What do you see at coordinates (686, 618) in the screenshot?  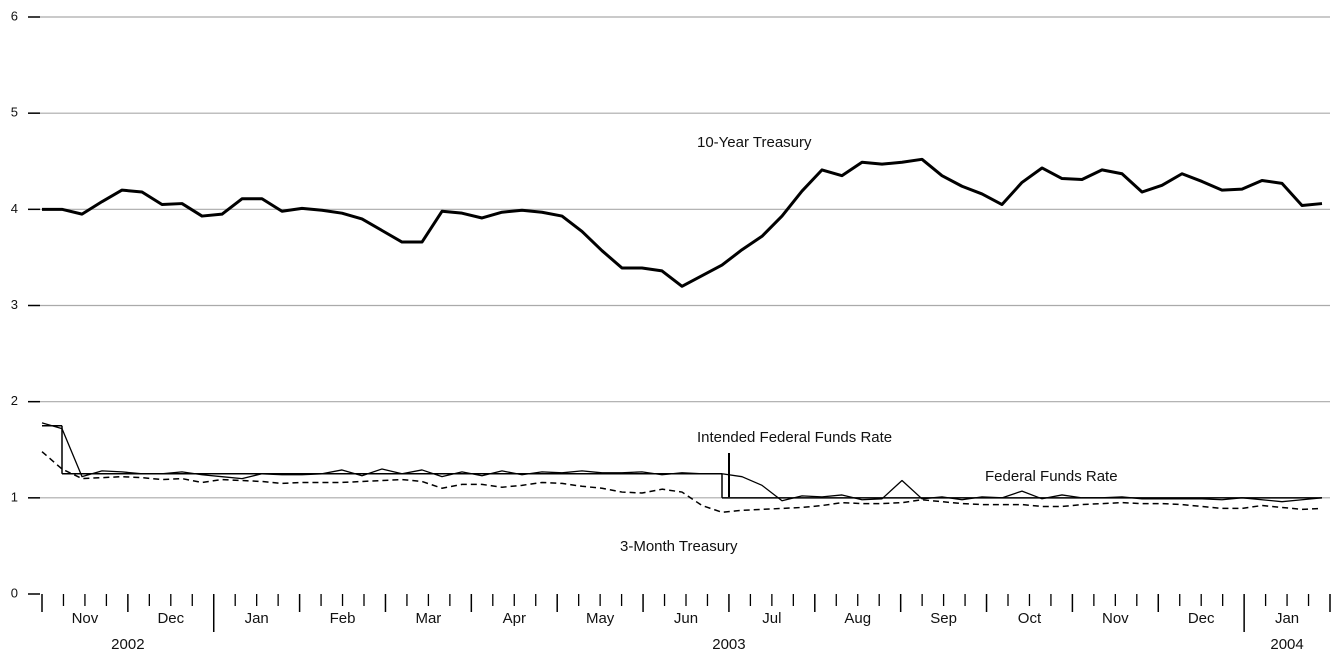 I see `x-tick-label: Jun` at bounding box center [686, 618].